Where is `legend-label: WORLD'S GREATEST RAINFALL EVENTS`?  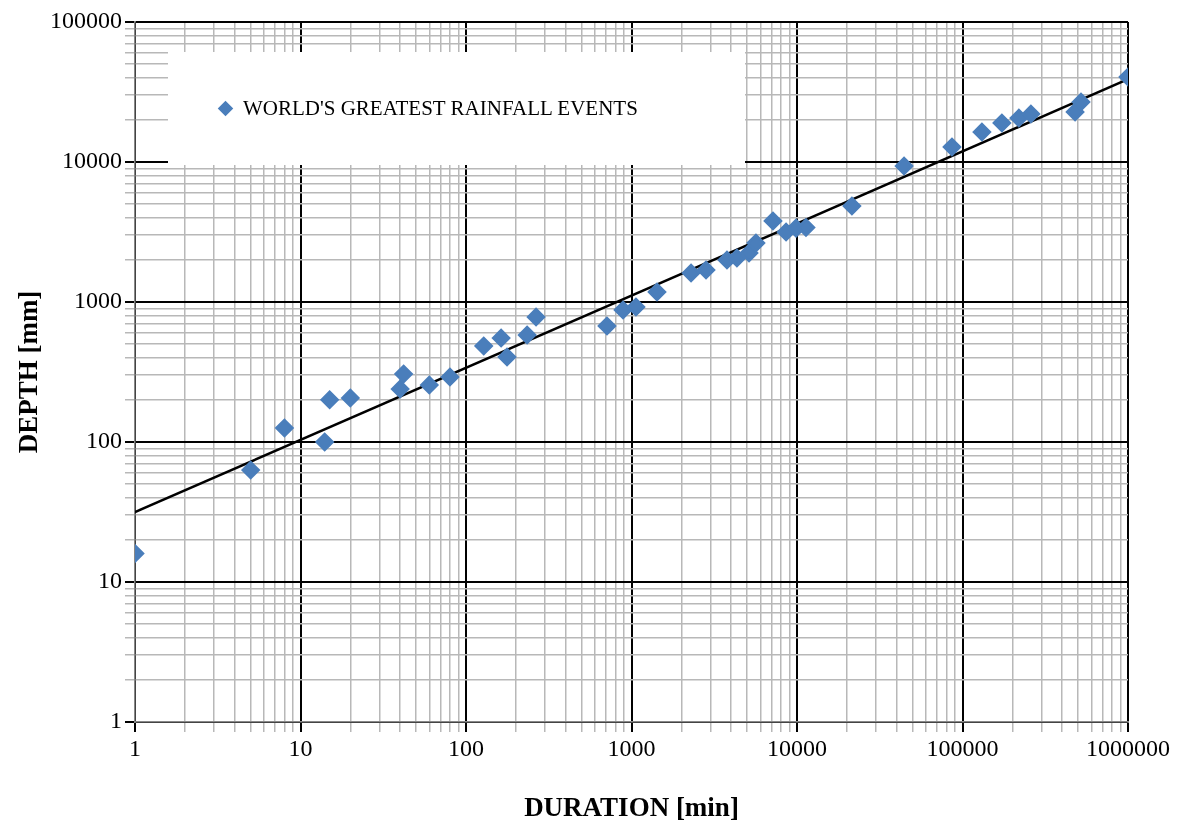
legend-label: WORLD'S GREATEST RAINFALL EVENTS is located at coordinates (440, 108).